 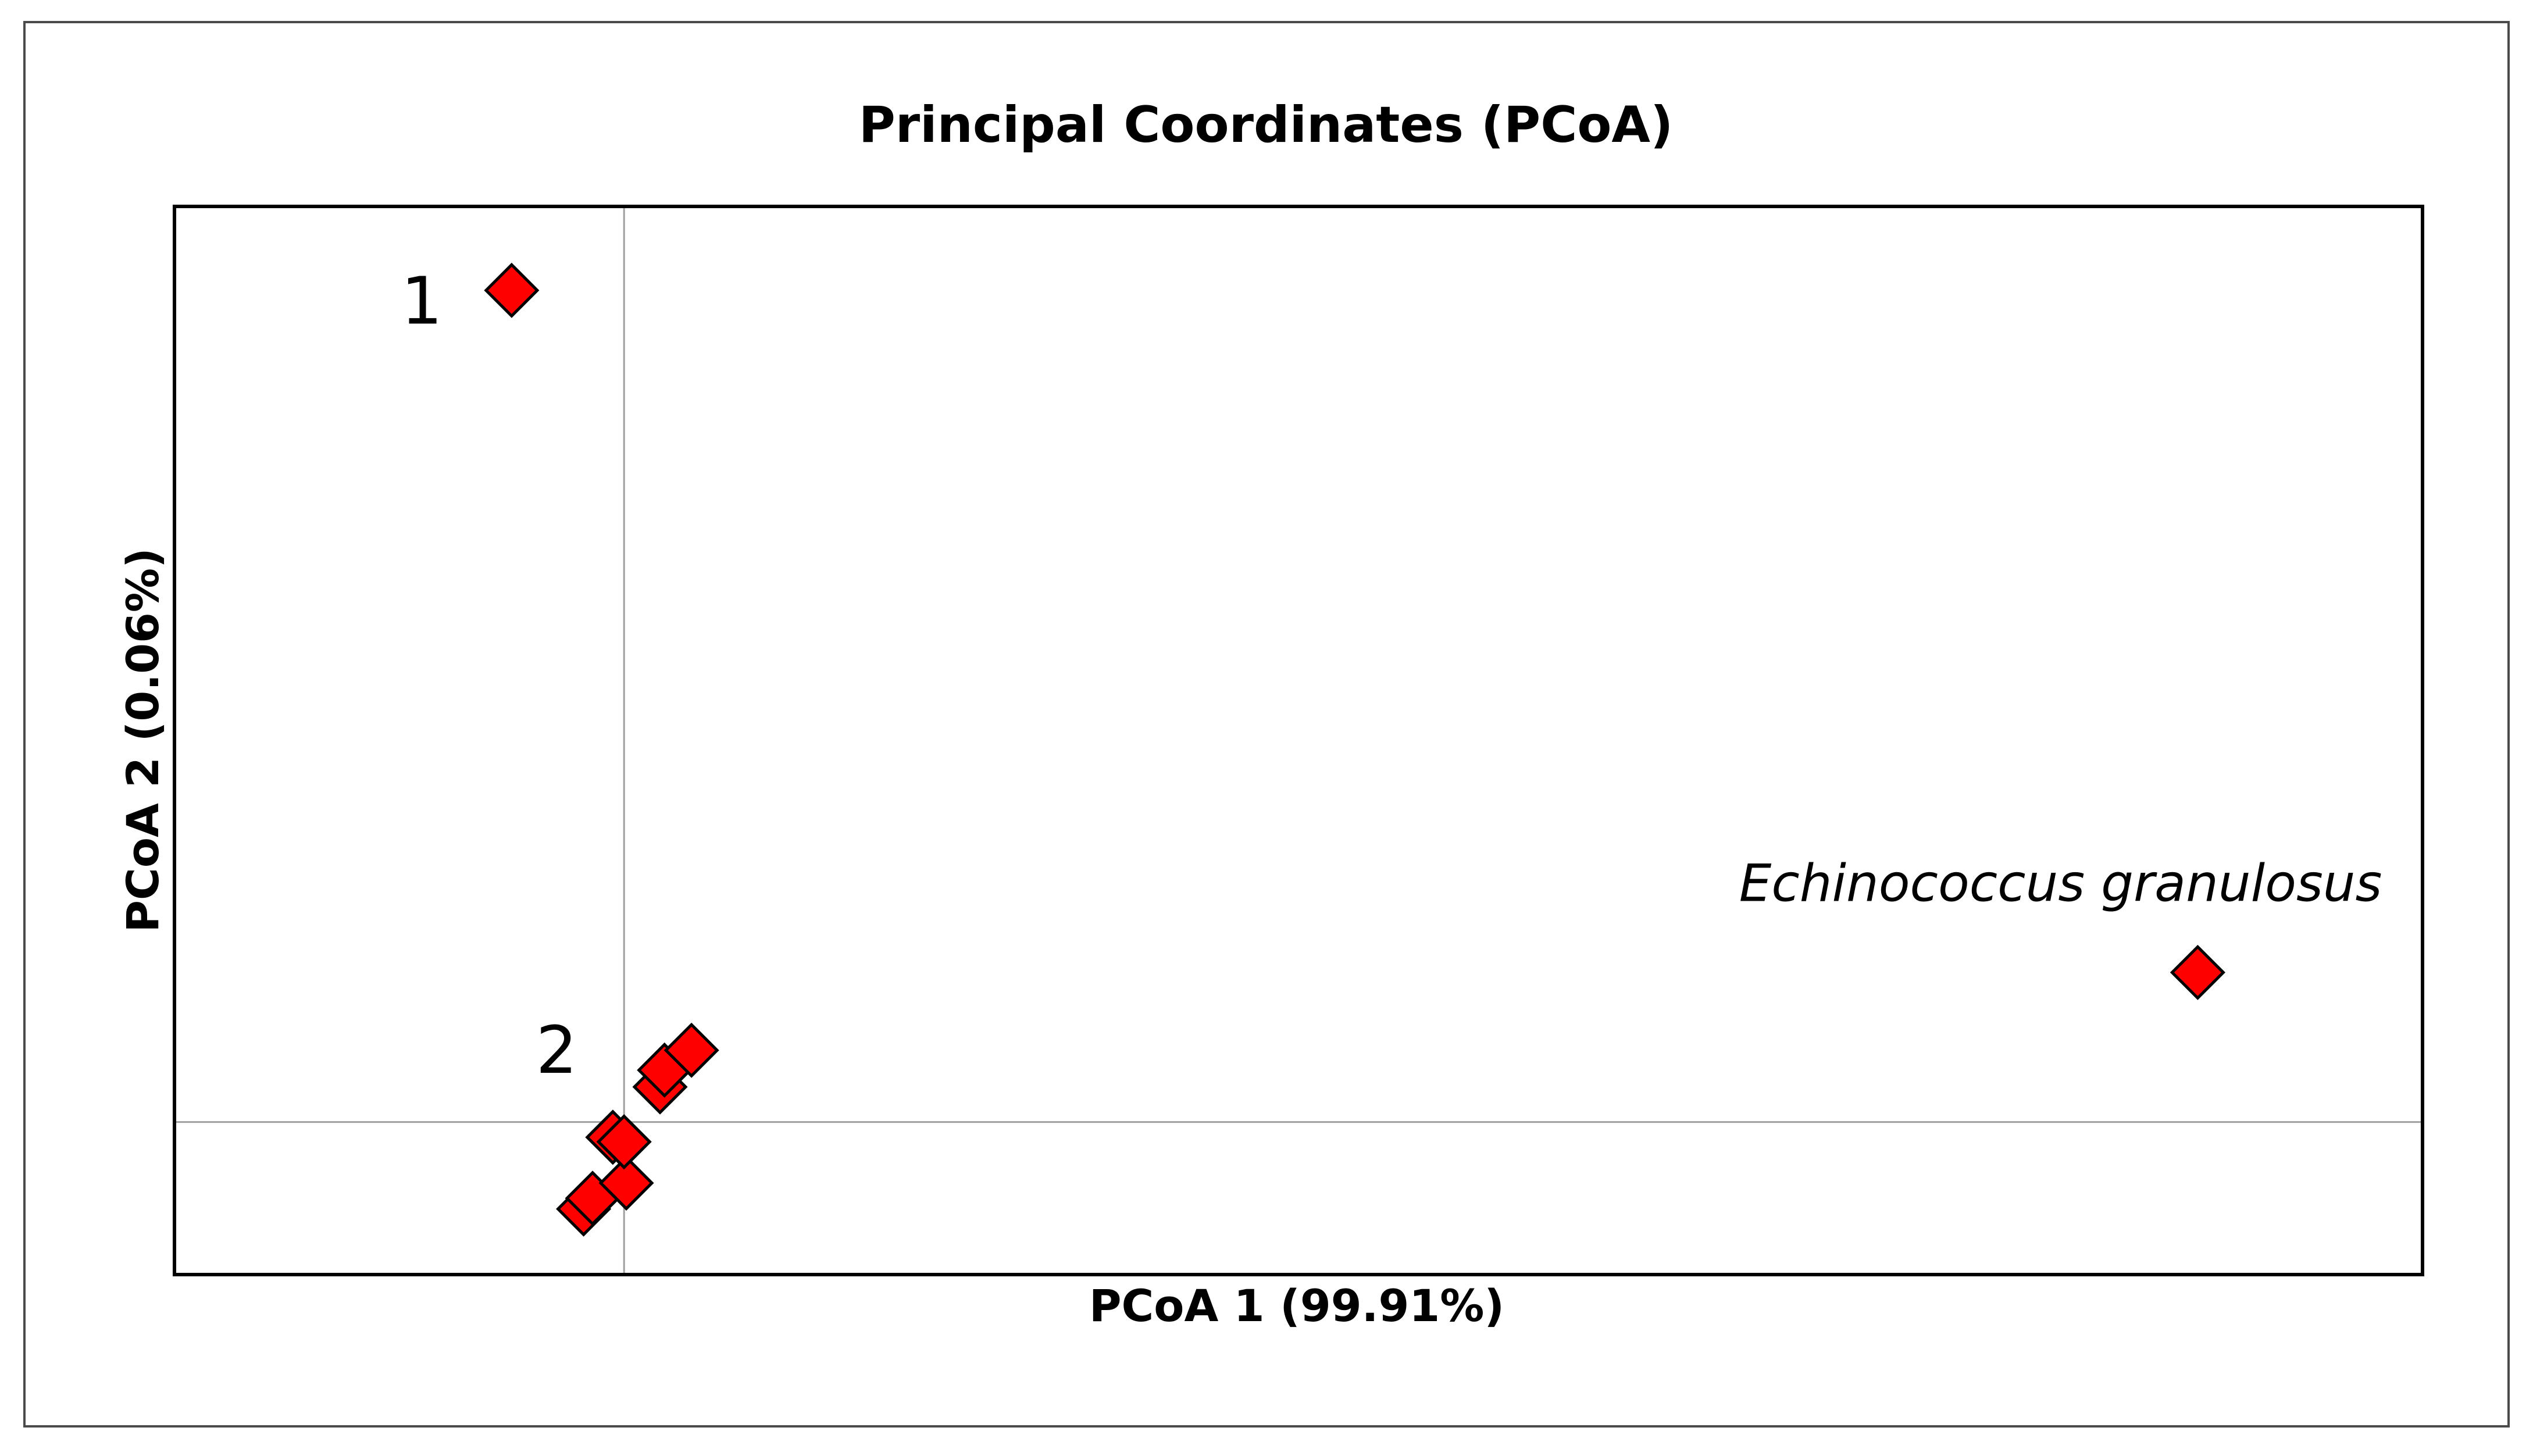 I want to click on point-annotation-3: Echinococcus granulosus, so click(x=2061, y=883).